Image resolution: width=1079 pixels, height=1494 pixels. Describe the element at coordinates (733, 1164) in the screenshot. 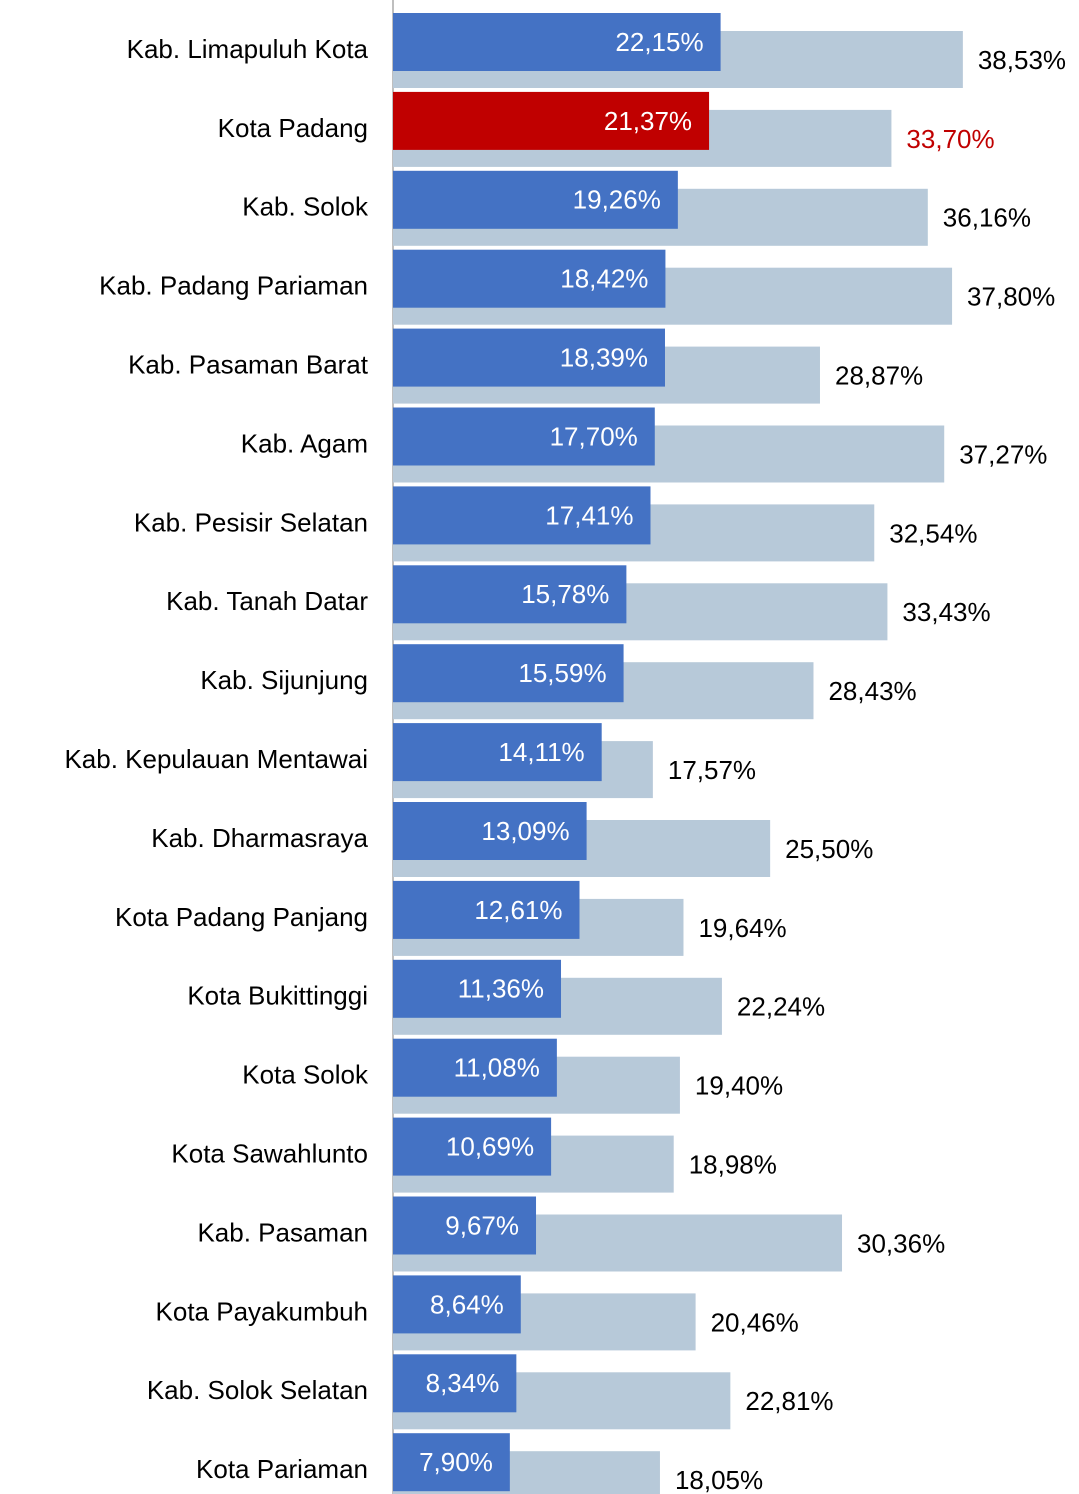

I see `value-label-total: 18,98%` at that location.